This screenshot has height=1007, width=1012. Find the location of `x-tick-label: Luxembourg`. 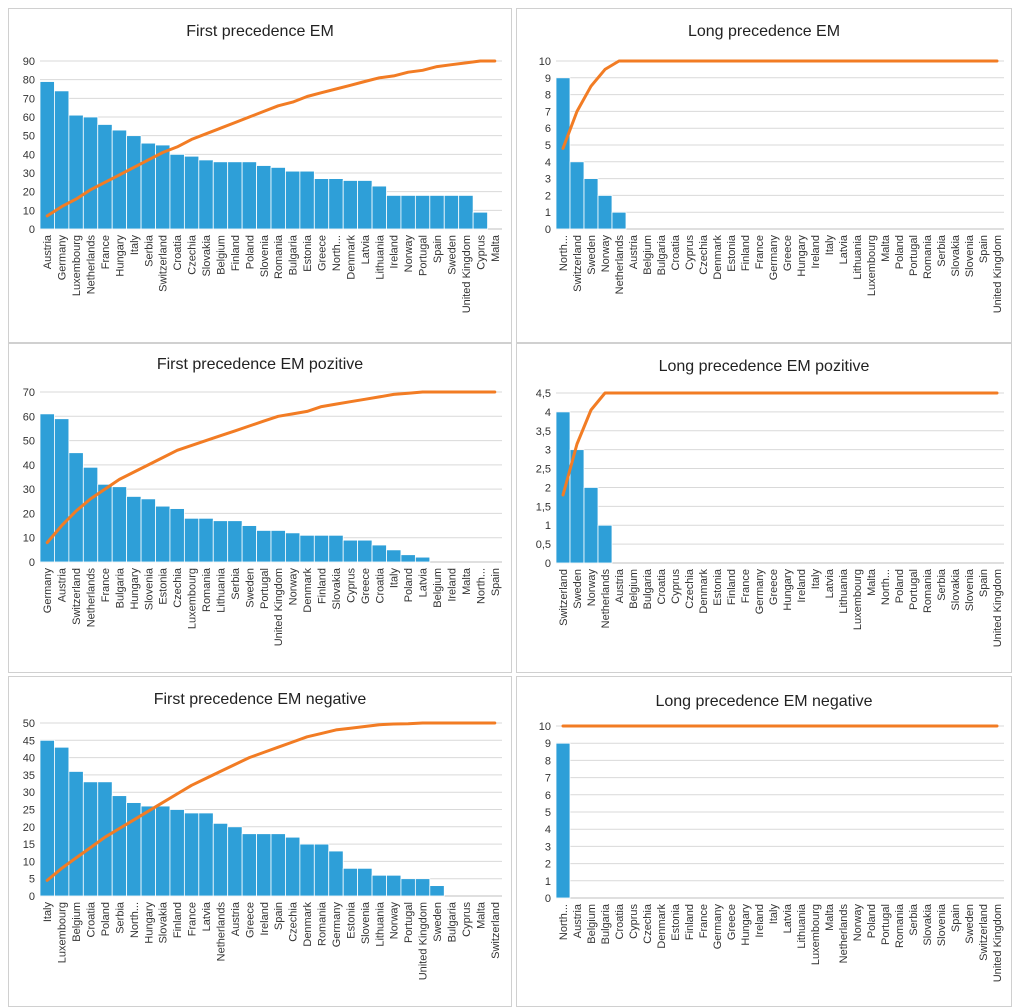

x-tick-label: Luxembourg is located at coordinates (193, 598).